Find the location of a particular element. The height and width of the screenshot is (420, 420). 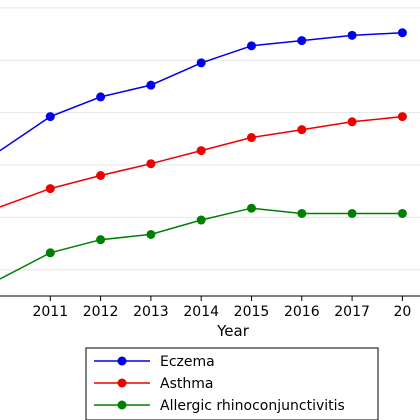

x-axis: 2011 2012 2013 2014 2015 2016 2017 20 is located at coordinates (210, 307).